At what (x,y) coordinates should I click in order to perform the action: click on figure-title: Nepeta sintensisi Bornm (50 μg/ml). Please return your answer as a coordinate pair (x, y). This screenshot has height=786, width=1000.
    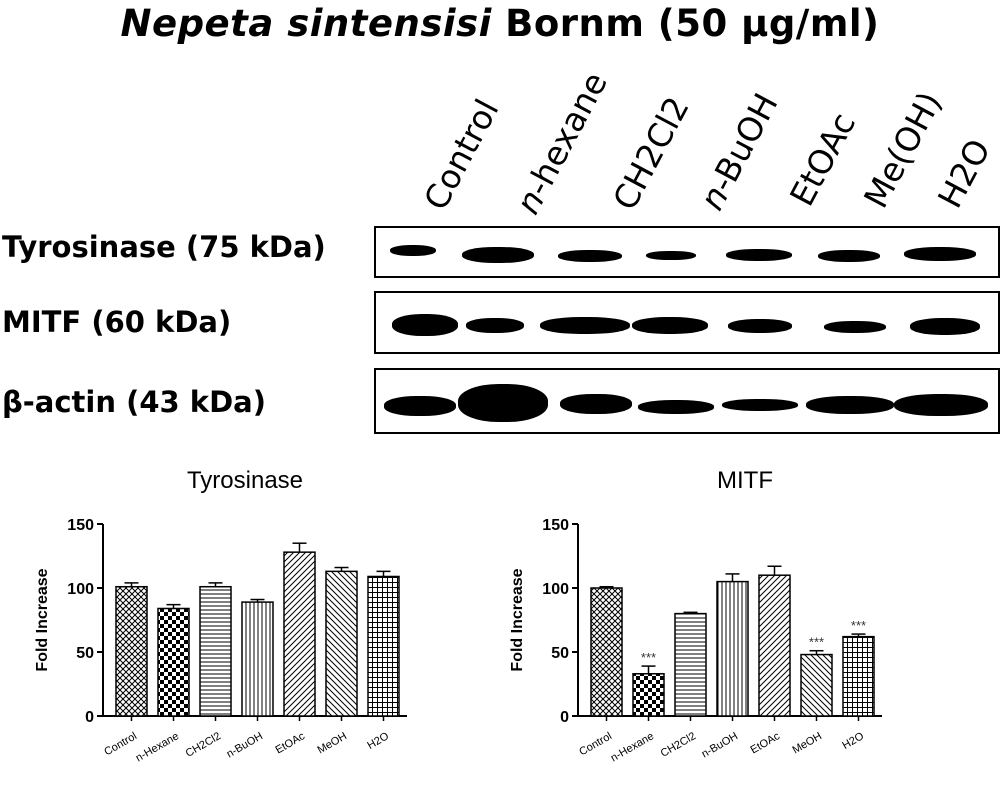
    Looking at the image, I should click on (500, 23).